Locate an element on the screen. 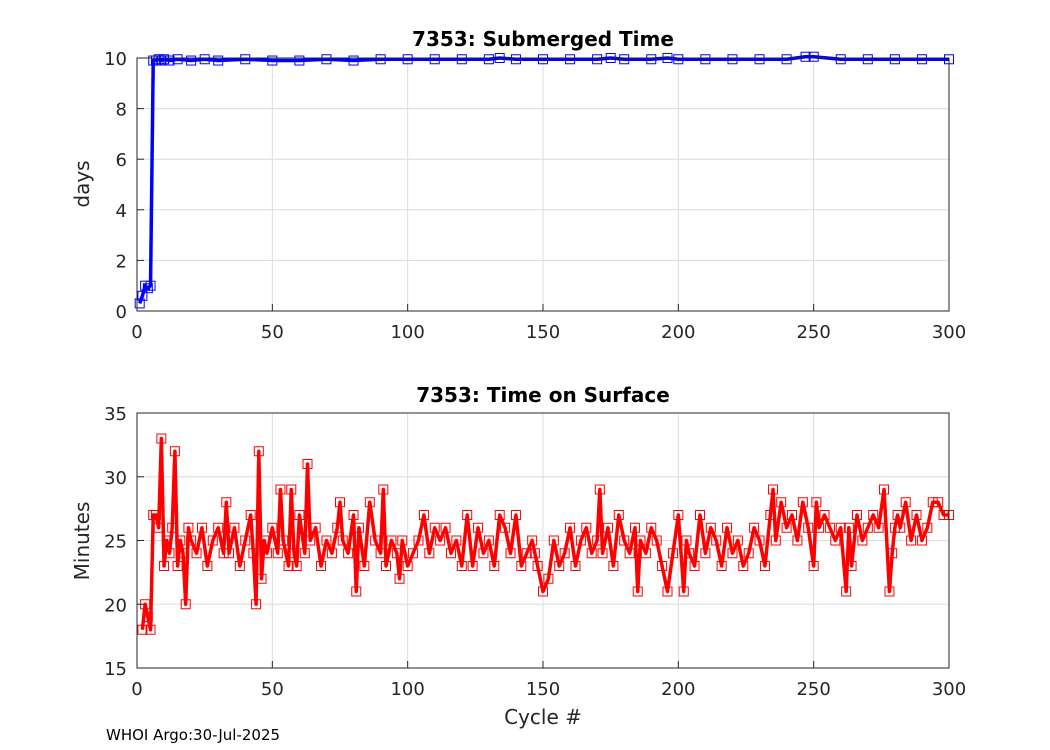 The height and width of the screenshot is (750, 1050). chart-title: 7353: Submerged Time is located at coordinates (543, 39).